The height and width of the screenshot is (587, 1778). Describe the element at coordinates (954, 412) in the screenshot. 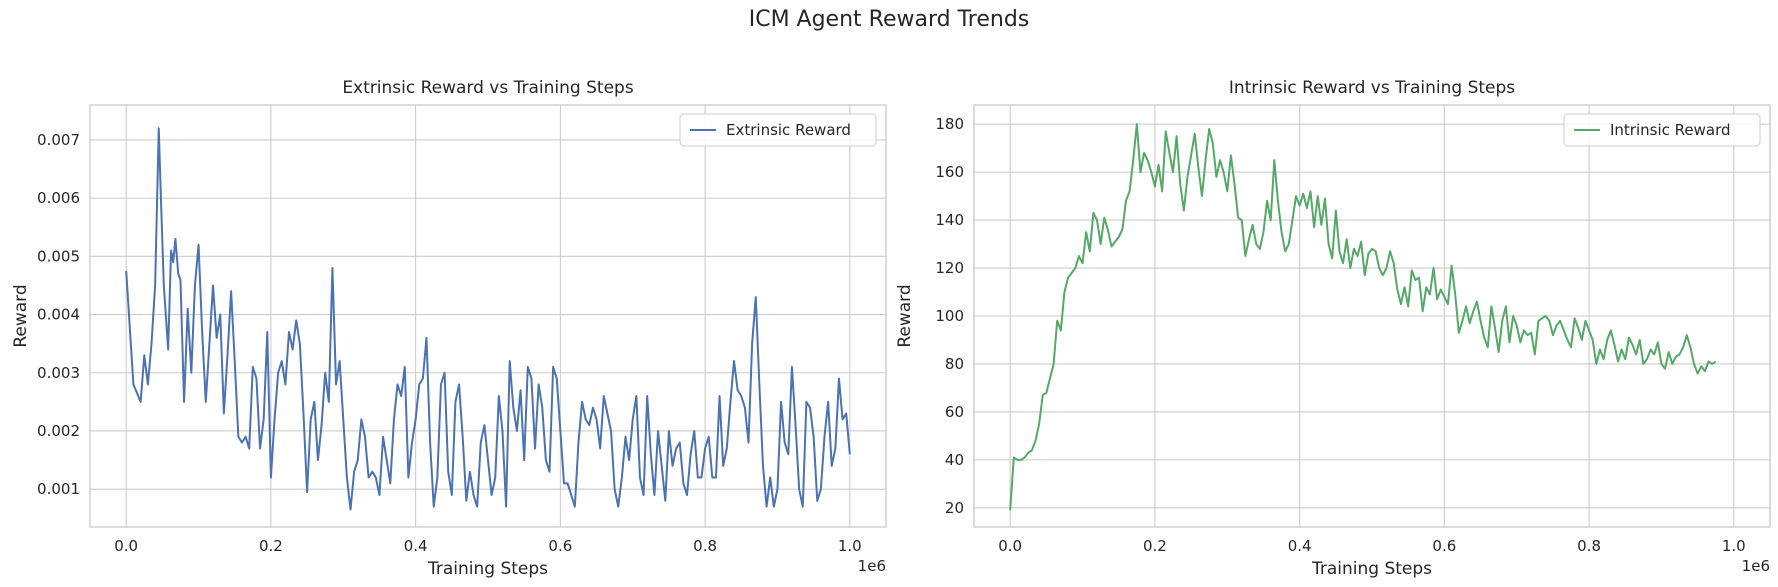

I see `intrinsic-y-tick-label: 60` at that location.